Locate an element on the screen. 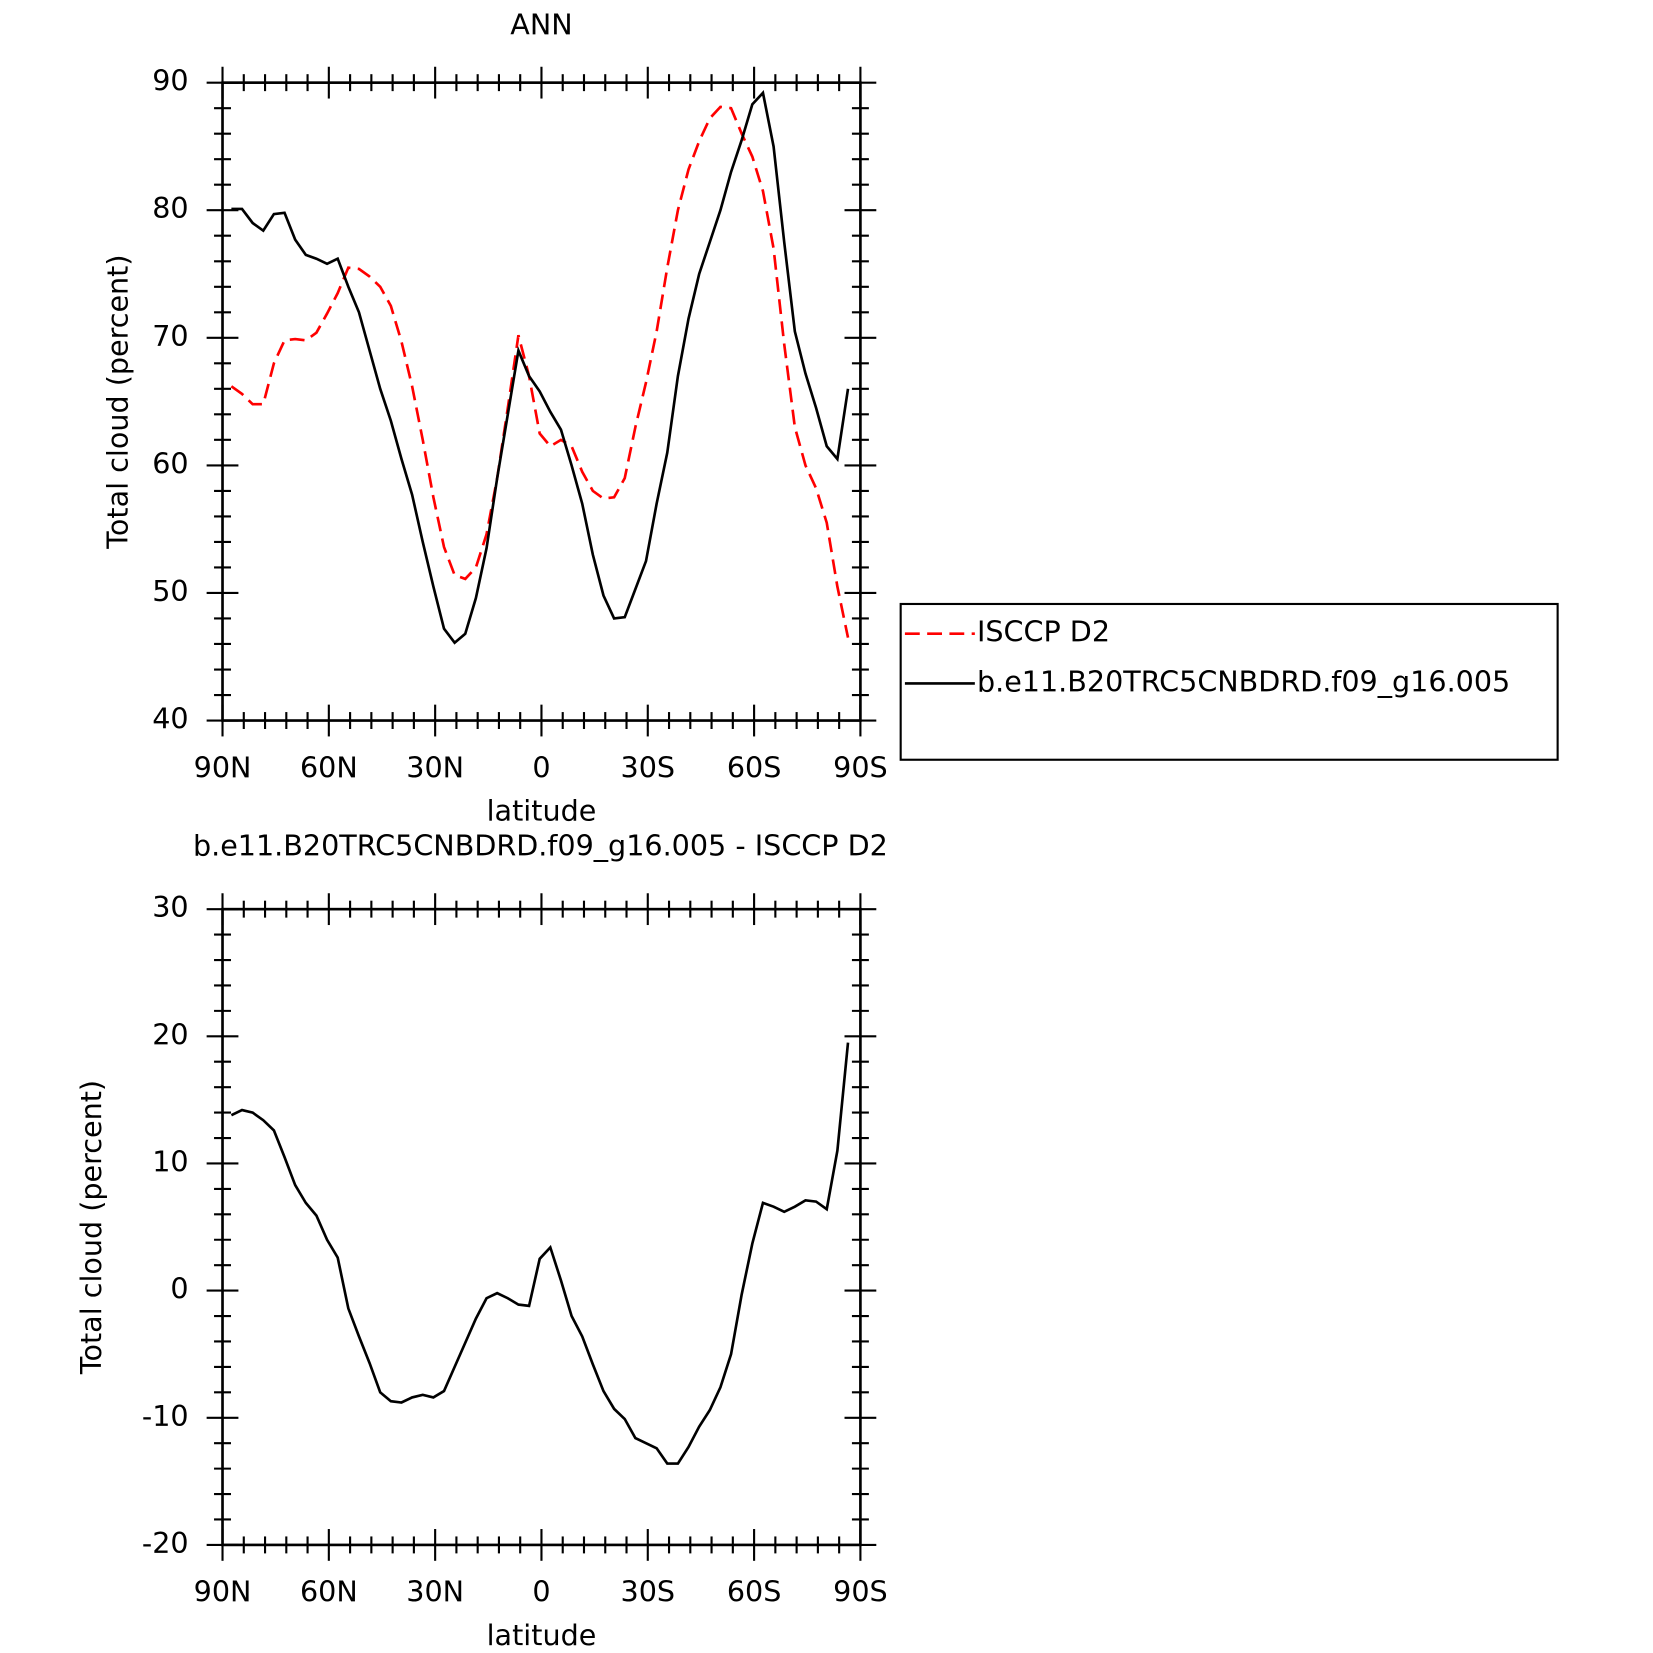 This screenshot has height=1653, width=1653. y-tick-label: 50 is located at coordinates (170, 591).